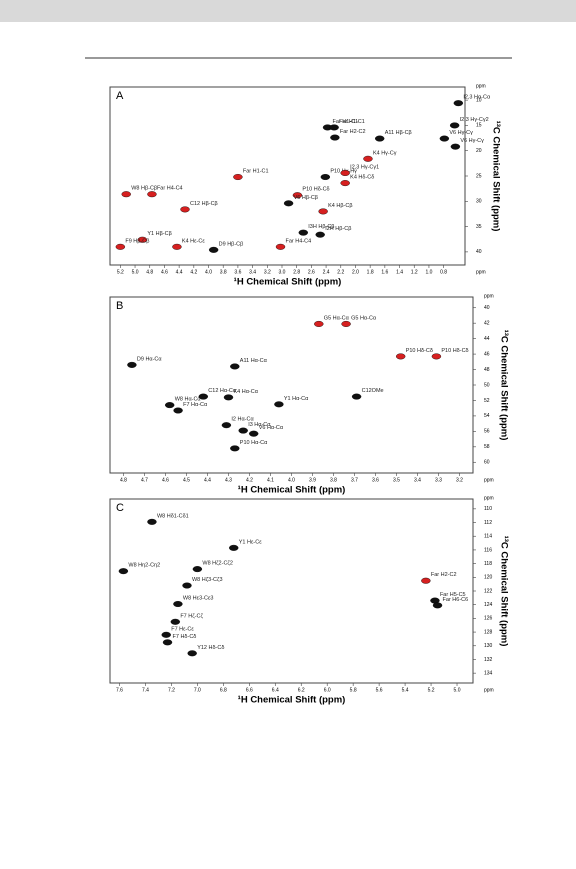 This screenshot has width=576, height=869. Describe the element at coordinates (488, 632) in the screenshot. I see `y-tick-label: 128` at that location.